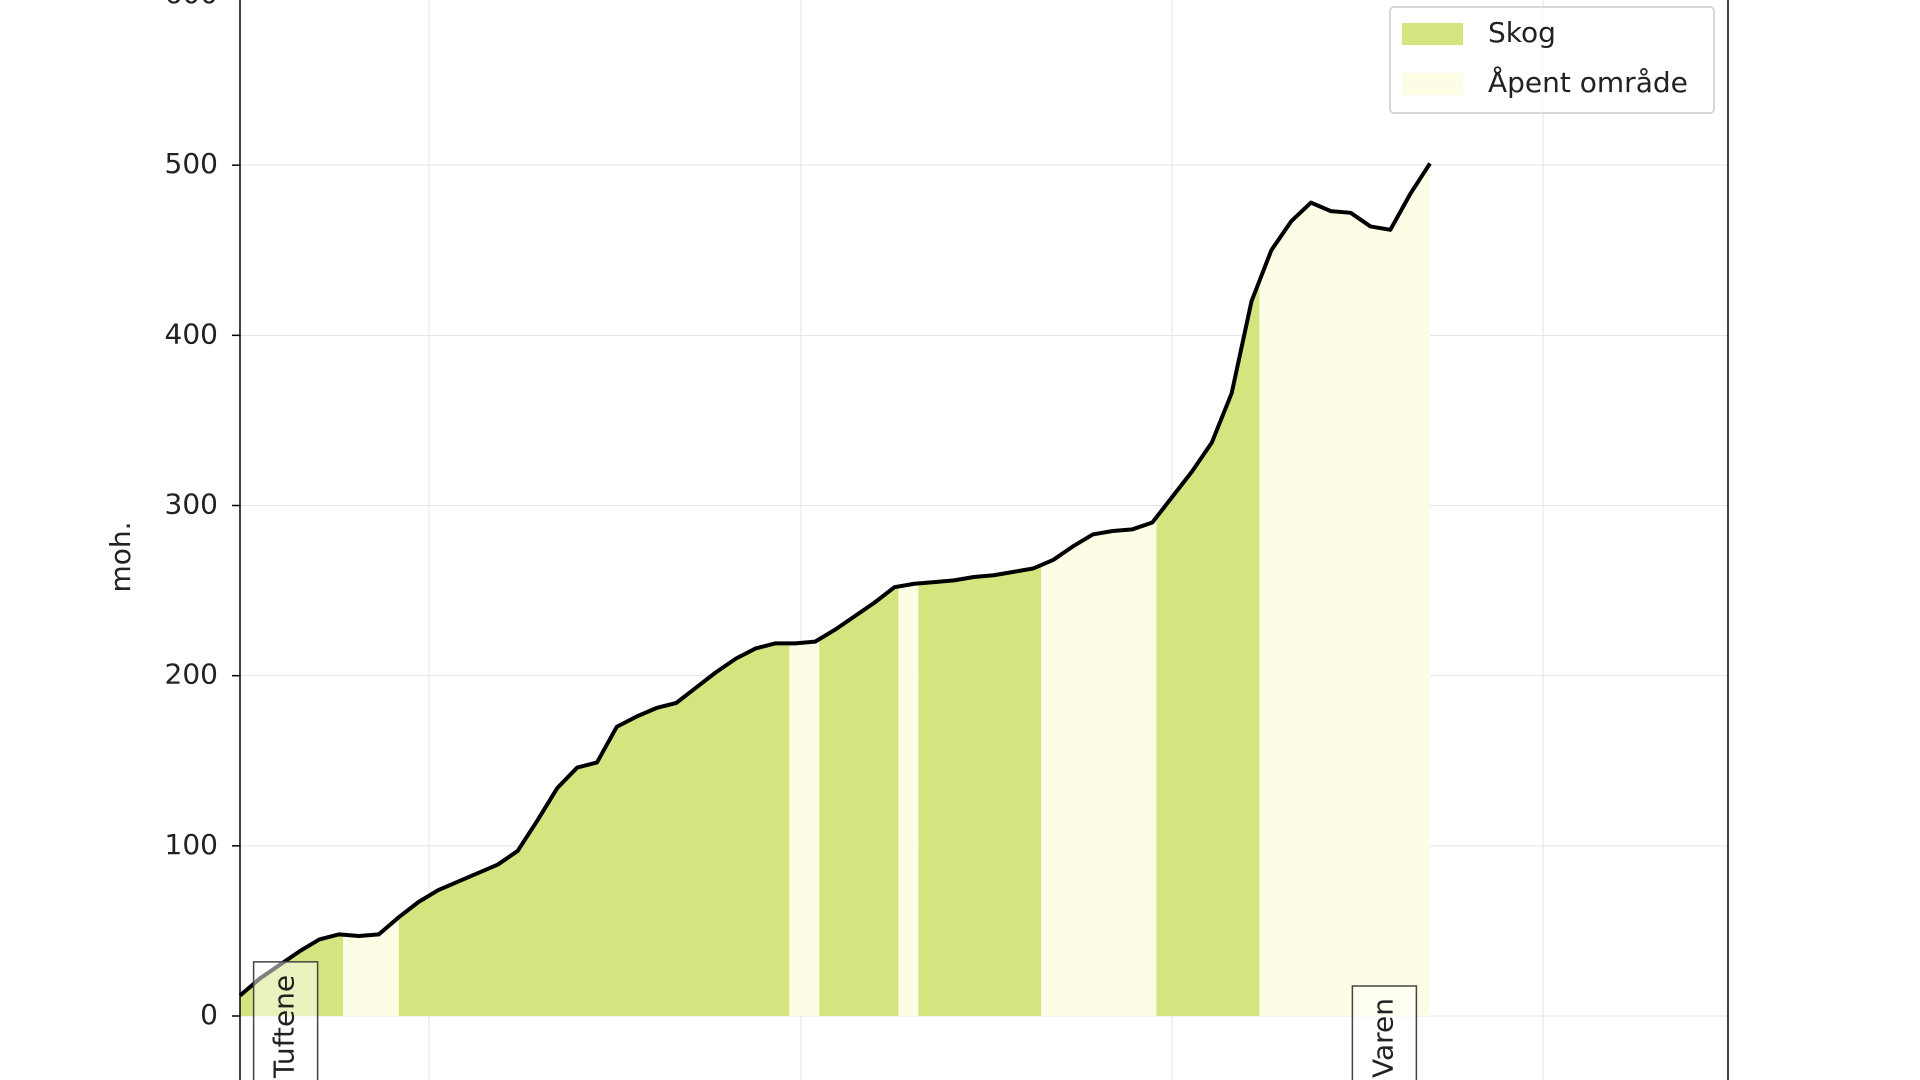  What do you see at coordinates (1382, 1038) in the screenshot?
I see `annotation-label: Varen` at bounding box center [1382, 1038].